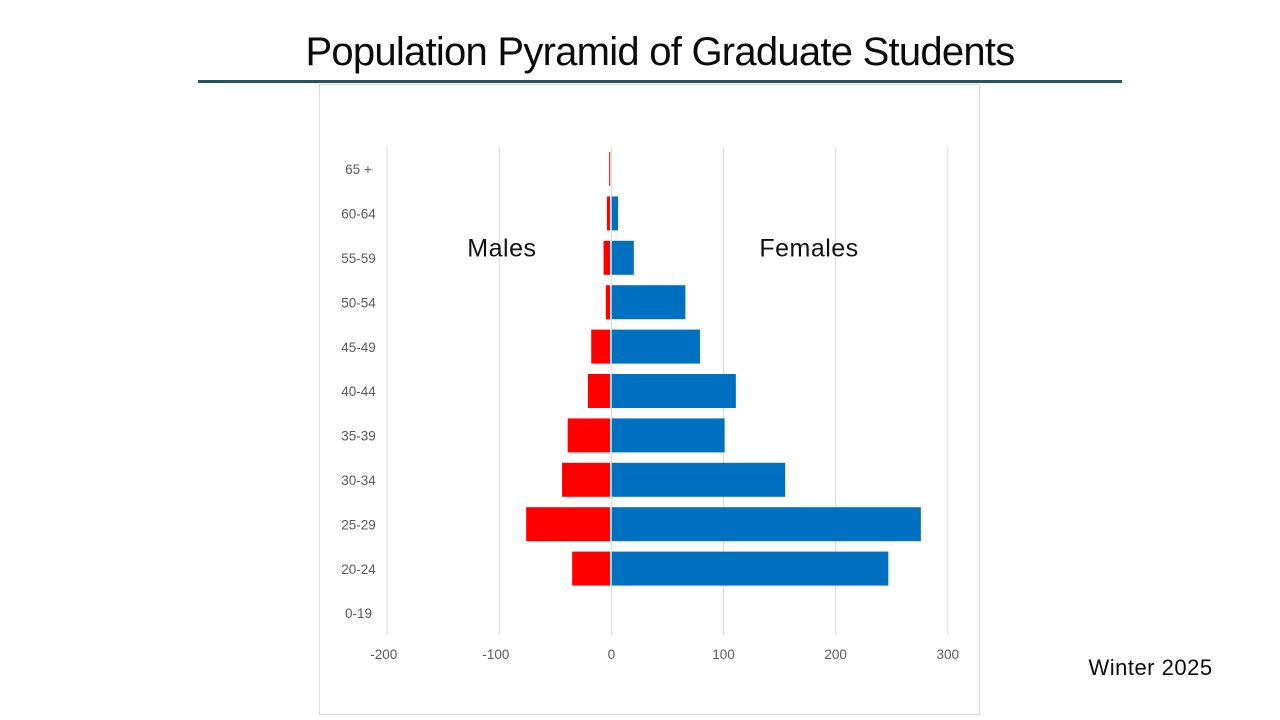  I want to click on x-tick-label: 0, so click(612, 654).